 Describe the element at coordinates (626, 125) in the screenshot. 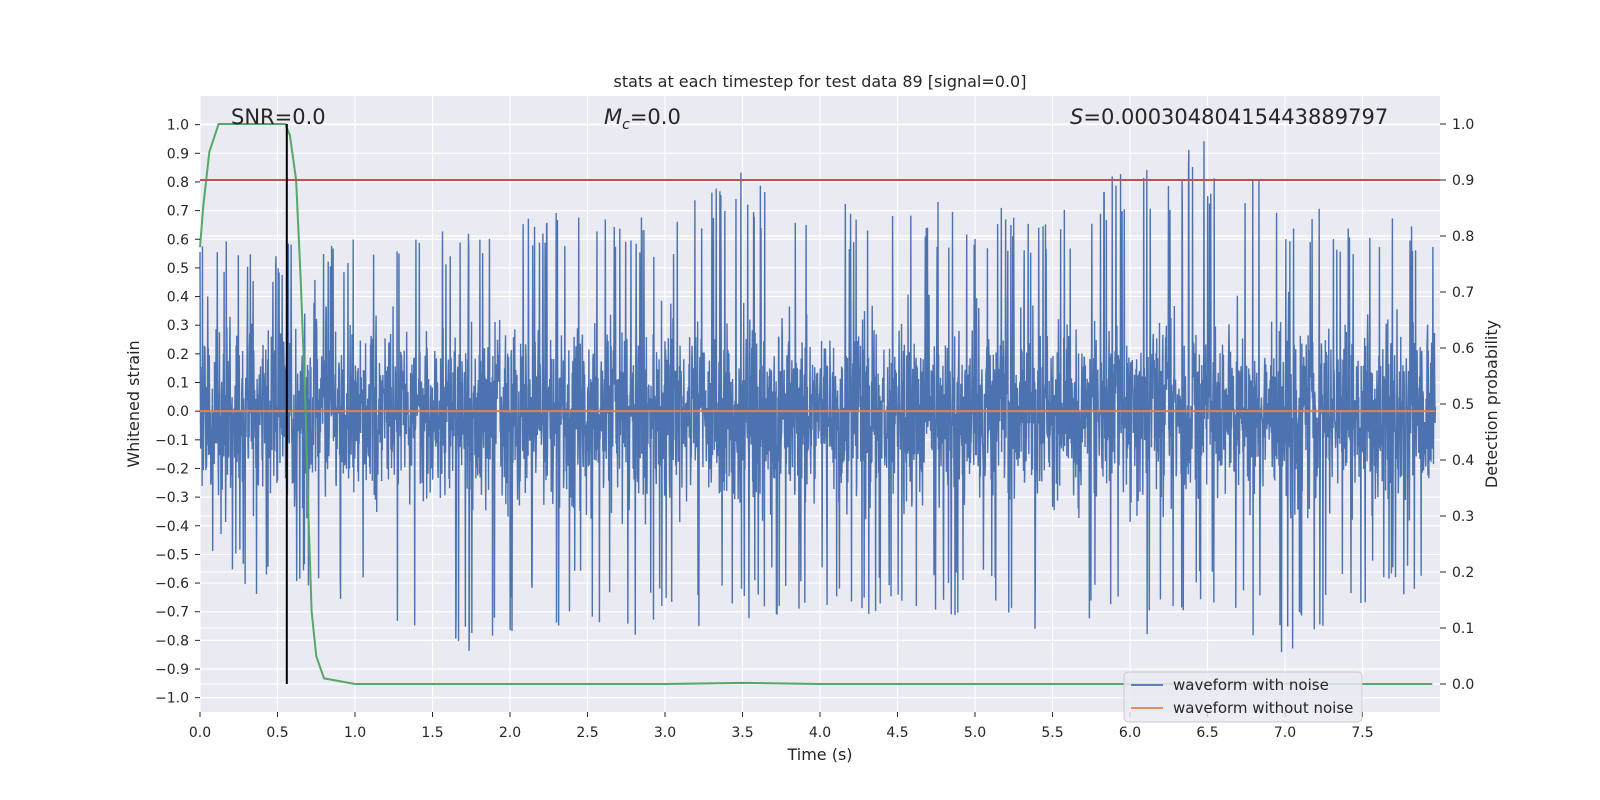

I see `mc-subscript: c` at that location.